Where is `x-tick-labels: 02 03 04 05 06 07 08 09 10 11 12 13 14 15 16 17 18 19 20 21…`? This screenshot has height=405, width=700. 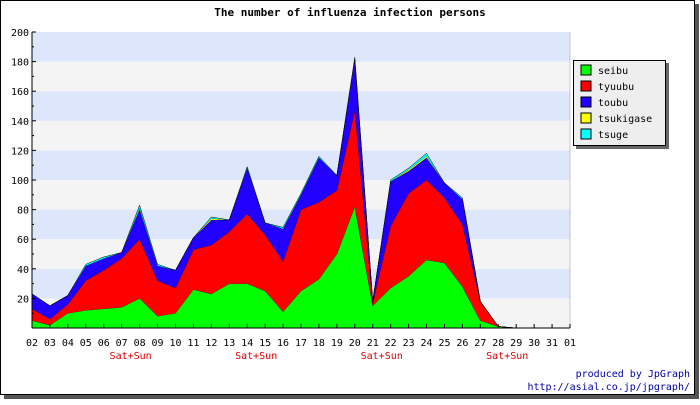
x-tick-labels: 02 03 04 05 06 07 08 09 10 11 12 13 14 15 16 17 18 19 20 21… is located at coordinates (301, 336).